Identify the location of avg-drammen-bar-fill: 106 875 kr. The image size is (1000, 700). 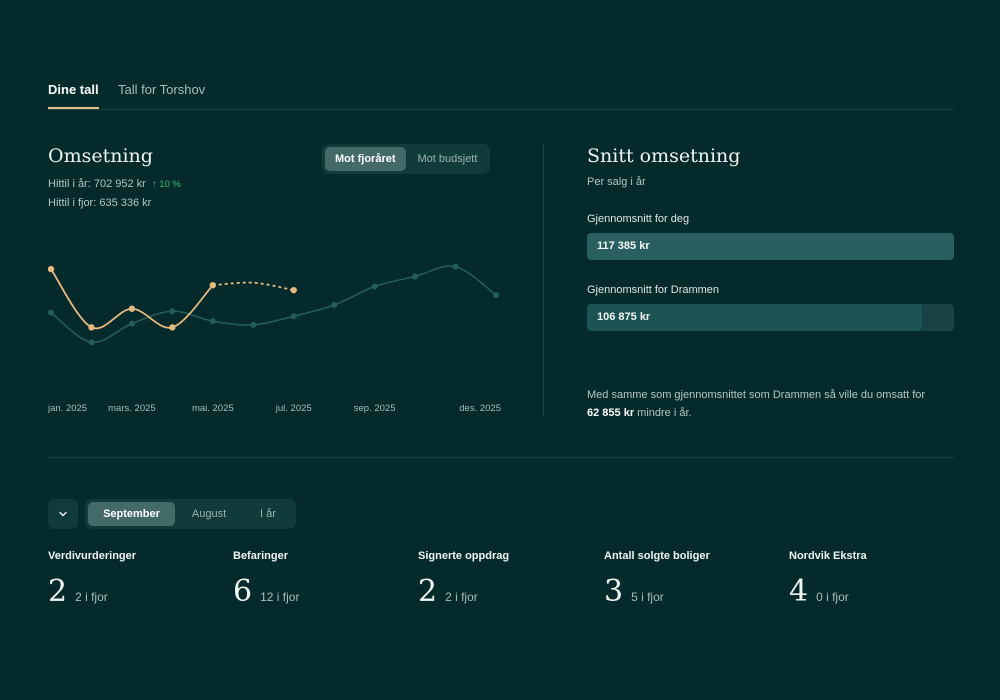
(755, 317).